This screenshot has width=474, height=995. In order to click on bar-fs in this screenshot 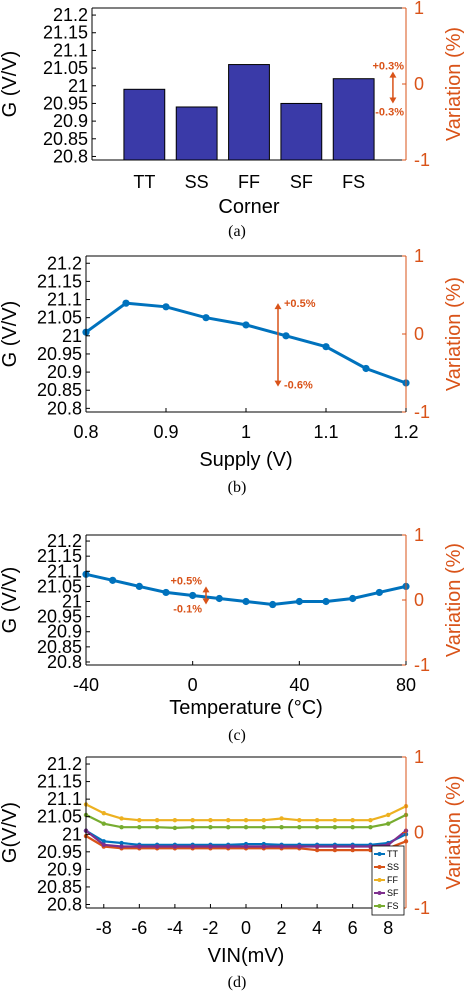, I will do `click(353, 119)`.